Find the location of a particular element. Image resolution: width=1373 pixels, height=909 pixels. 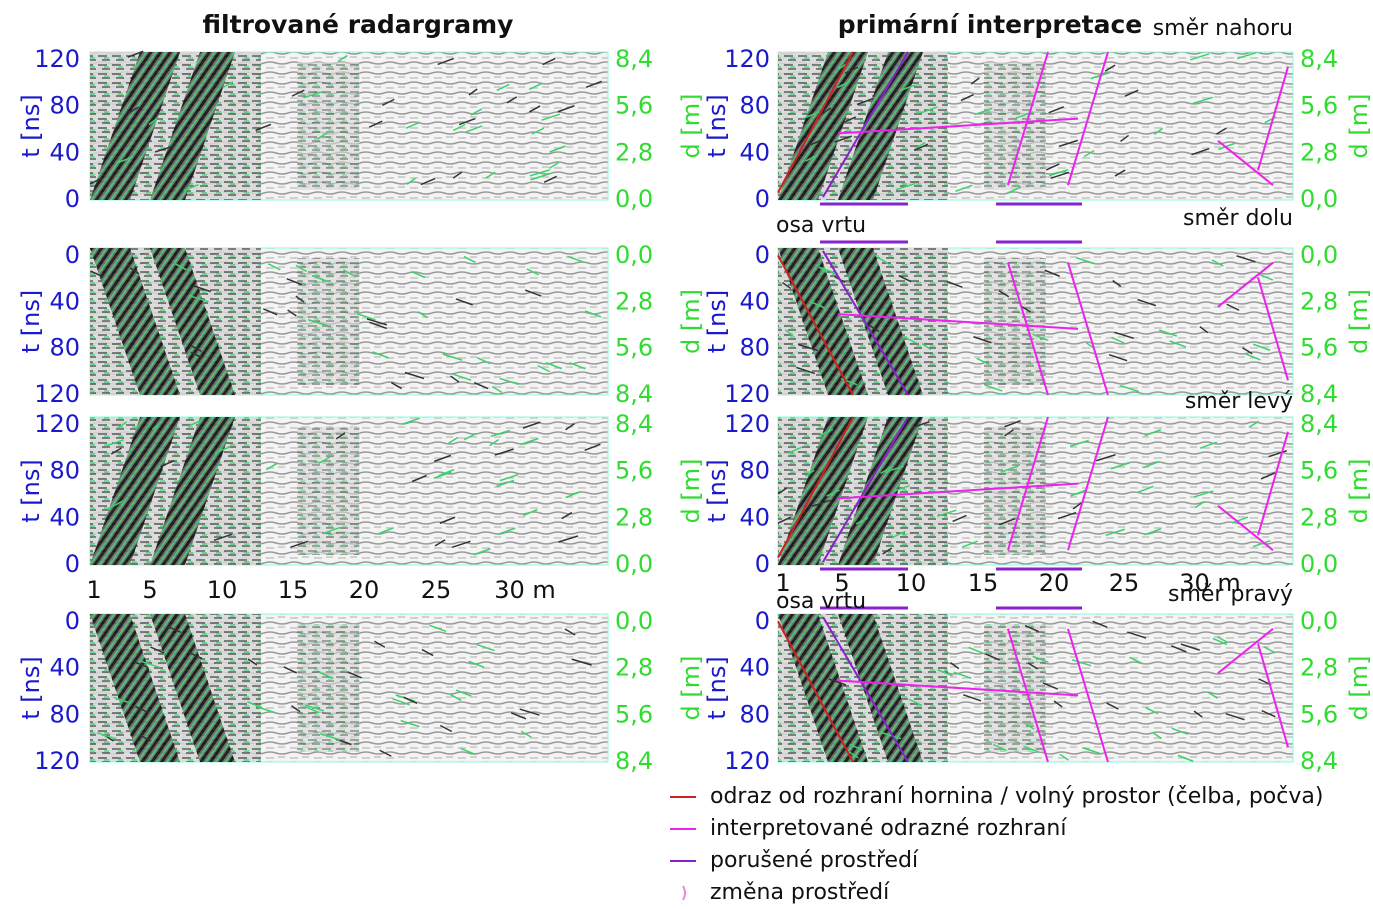

direction-label: směr levý is located at coordinates (1239, 401).